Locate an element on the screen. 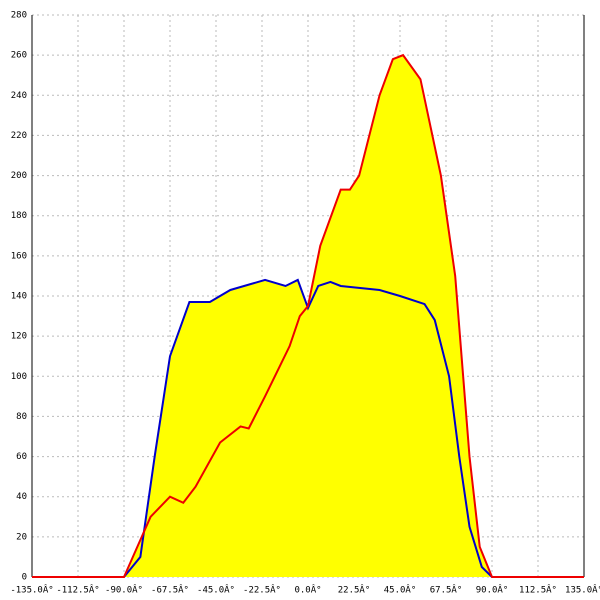 The image size is (600, 600). x-tick-label: 90.0Â° is located at coordinates (492, 590).